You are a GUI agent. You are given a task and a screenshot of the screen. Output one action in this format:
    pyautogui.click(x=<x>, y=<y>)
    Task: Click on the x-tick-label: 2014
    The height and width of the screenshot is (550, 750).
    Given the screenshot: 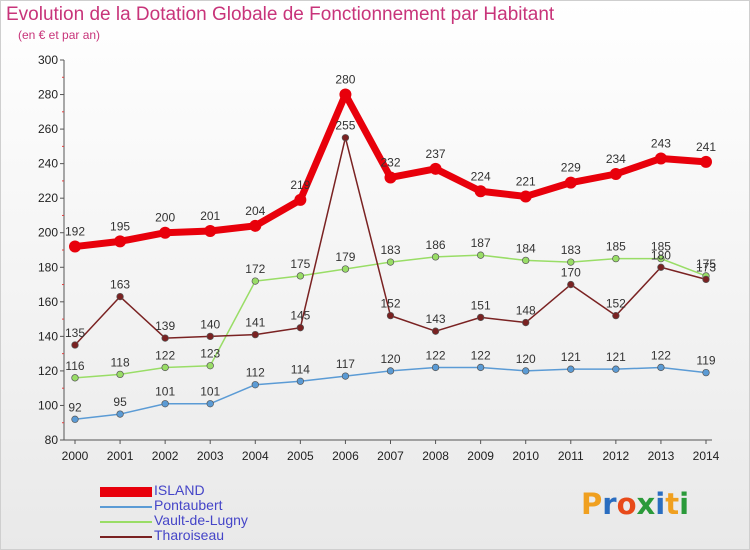 What is the action you would take?
    pyautogui.click(x=706, y=456)
    